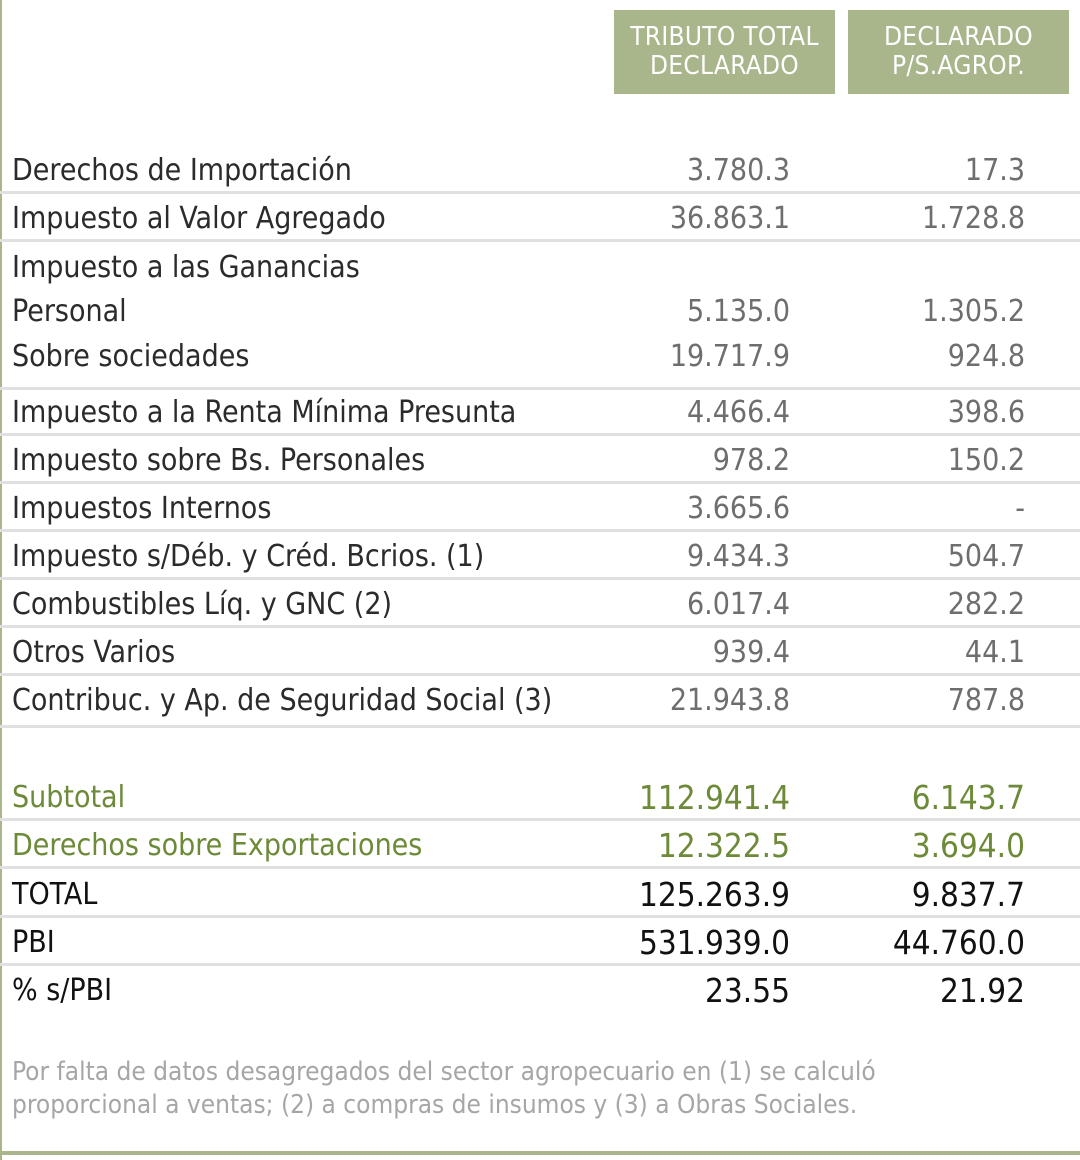  Describe the element at coordinates (751, 652) in the screenshot. I see `row-value-total: 939.4` at that location.